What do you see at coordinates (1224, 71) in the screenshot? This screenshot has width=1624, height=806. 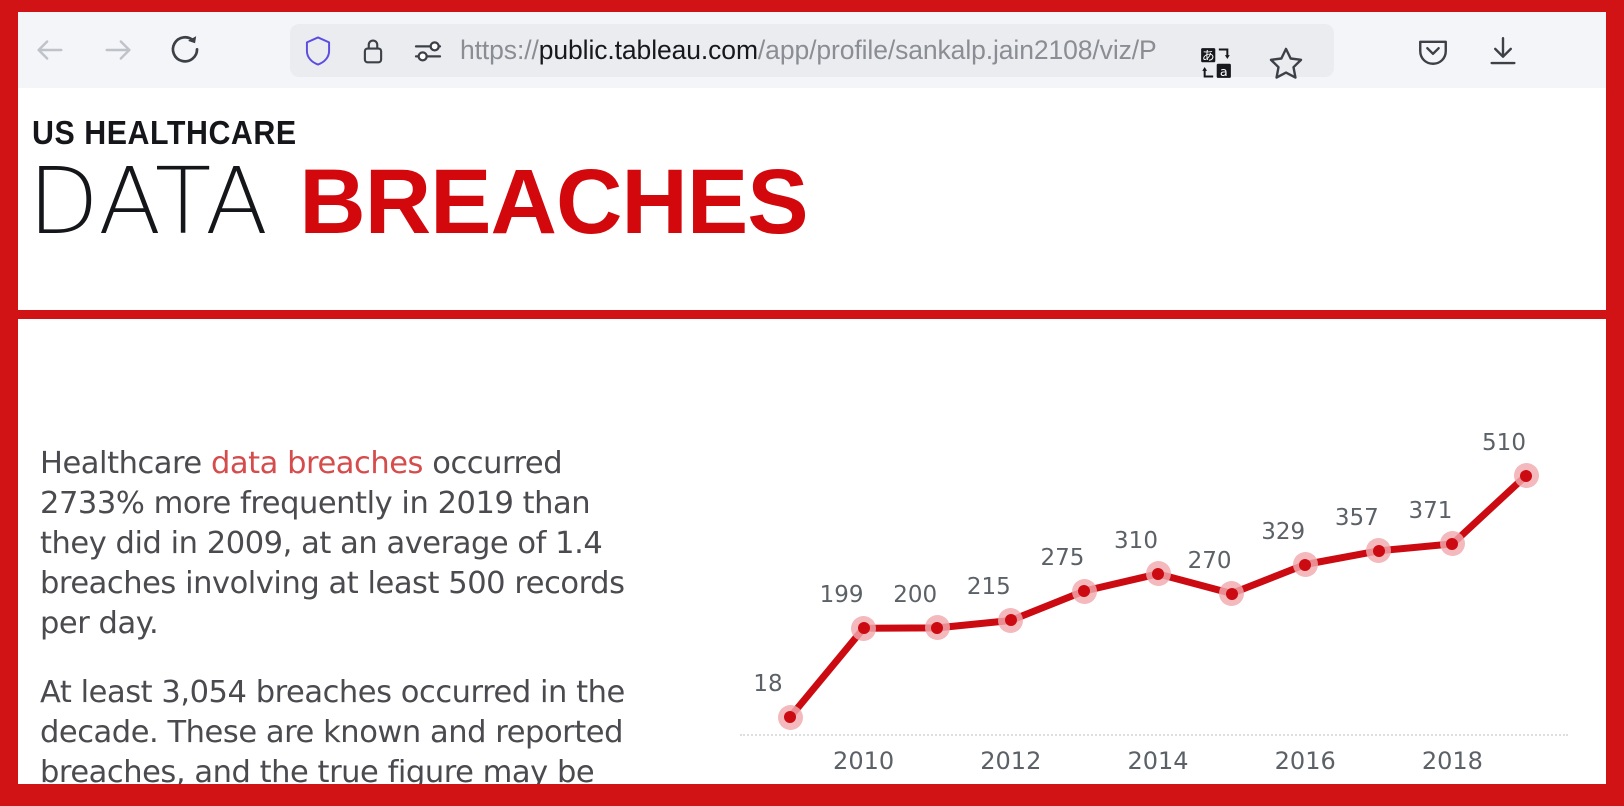 I see `svg-text: a` at bounding box center [1224, 71].